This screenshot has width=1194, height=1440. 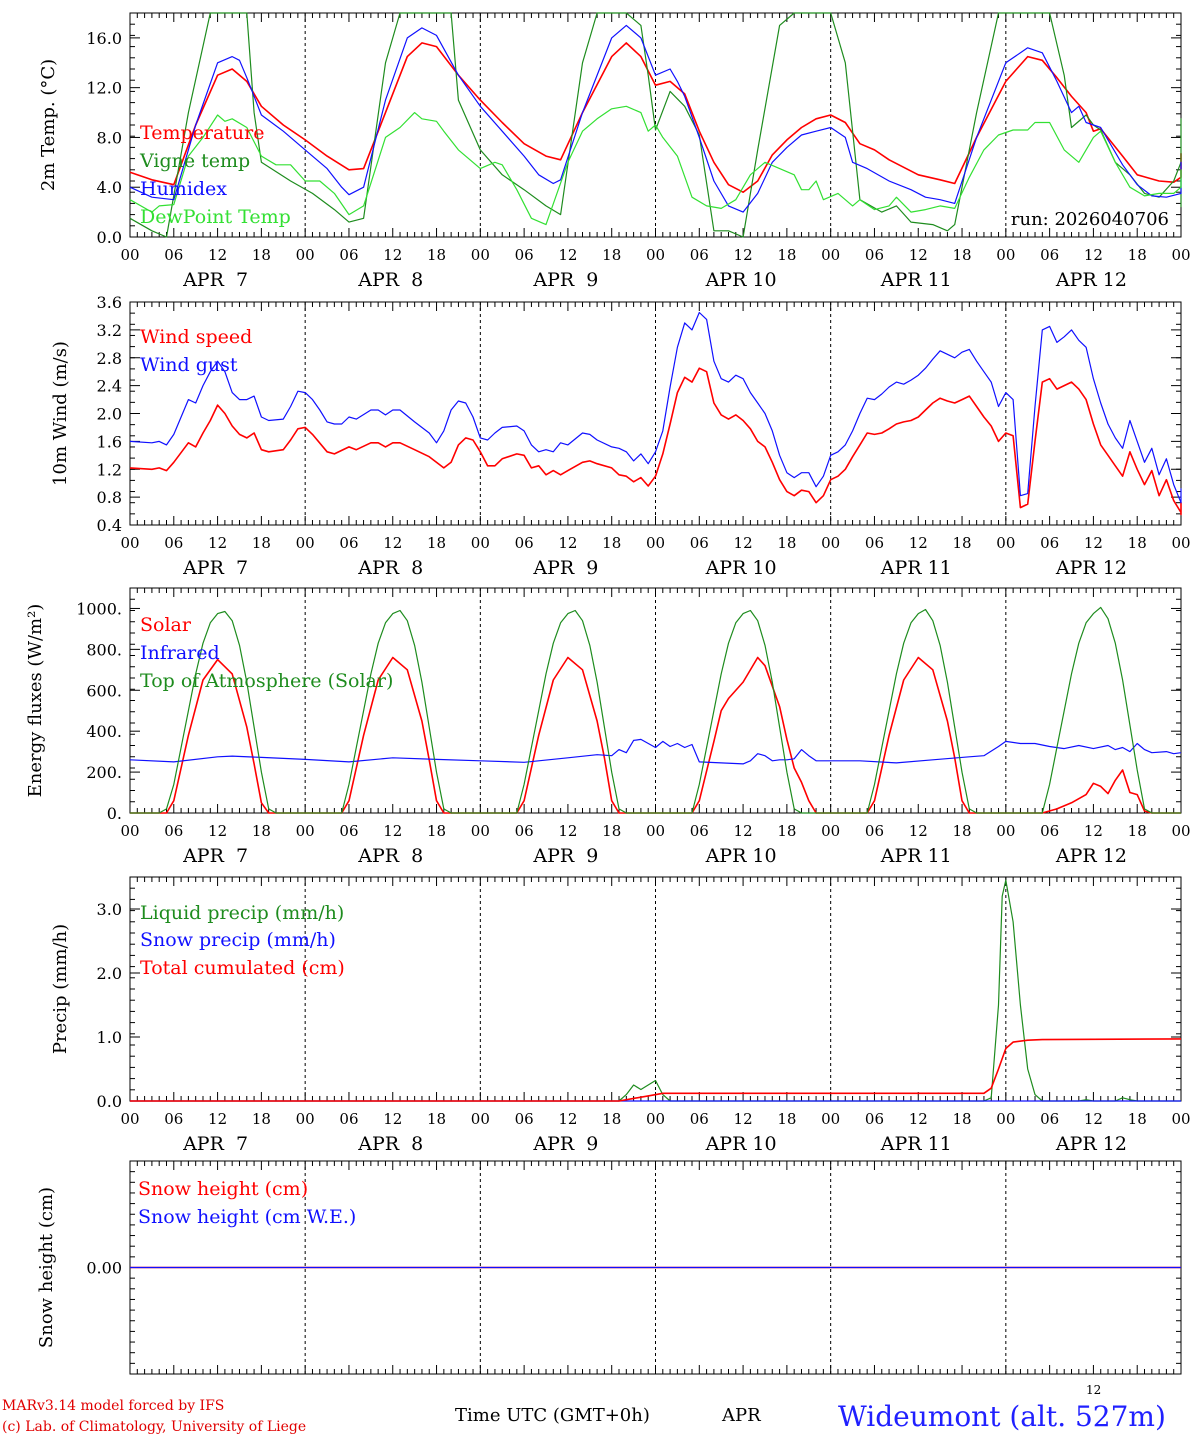 I want to click on x-axis-title: Time UTC (GMT+0h), so click(x=552, y=1415).